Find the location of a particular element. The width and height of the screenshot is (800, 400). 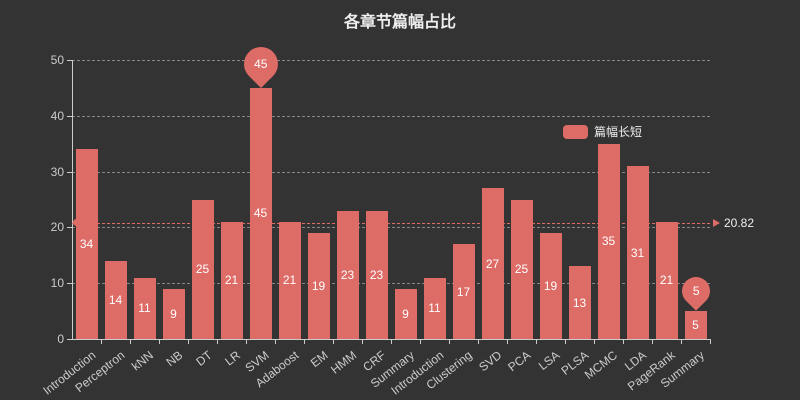

x-axis-label: DT is located at coordinates (203, 358).